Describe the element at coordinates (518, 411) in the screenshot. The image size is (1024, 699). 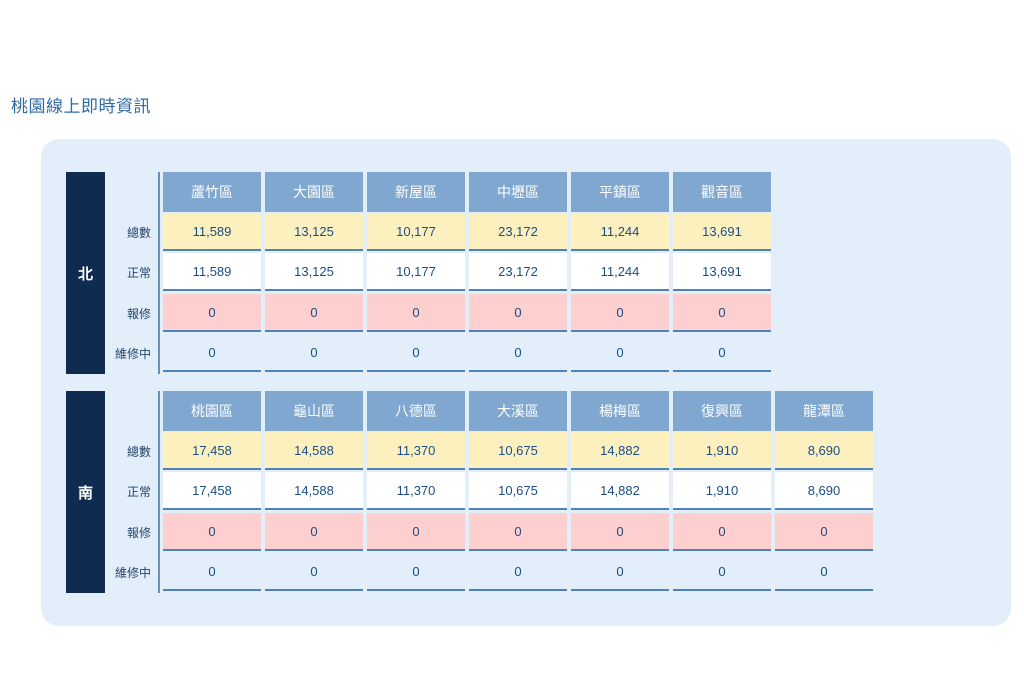
I see `district-header: 大溪區` at that location.